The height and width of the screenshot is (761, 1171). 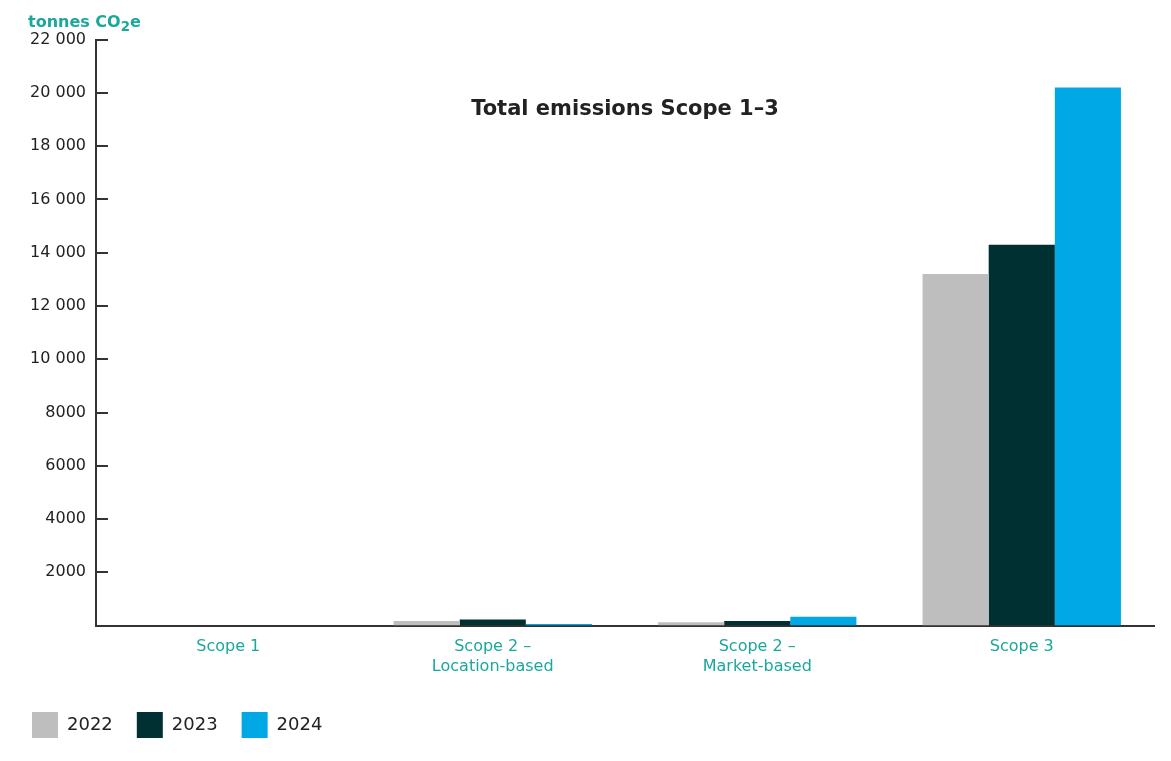 I want to click on y-tick-label: 10 000, so click(x=58, y=358).